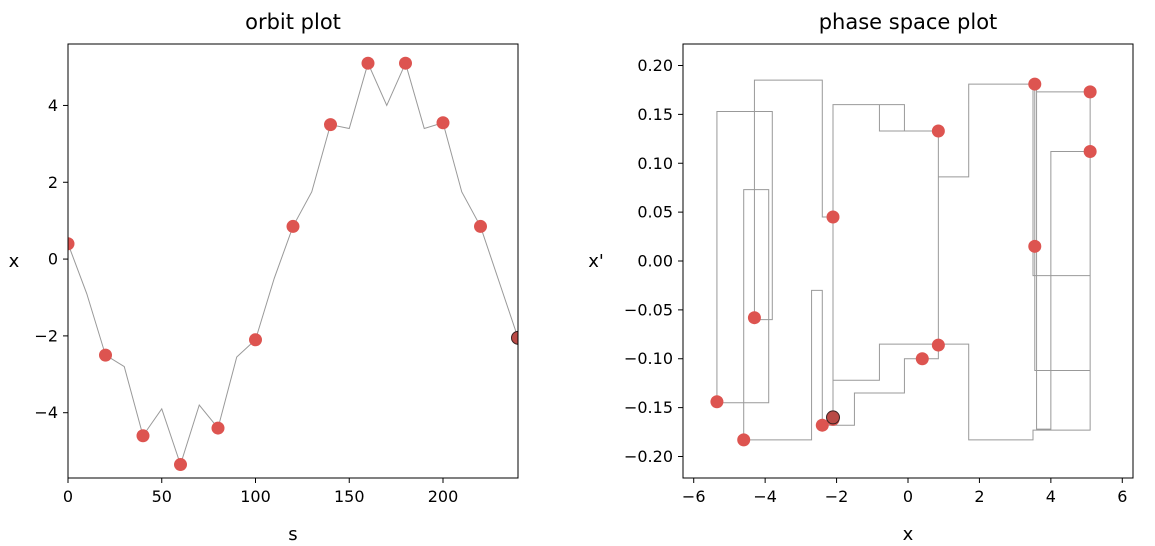 The image size is (1155, 546). What do you see at coordinates (443, 496) in the screenshot?
I see `orbit-x-tick-label: 200` at bounding box center [443, 496].